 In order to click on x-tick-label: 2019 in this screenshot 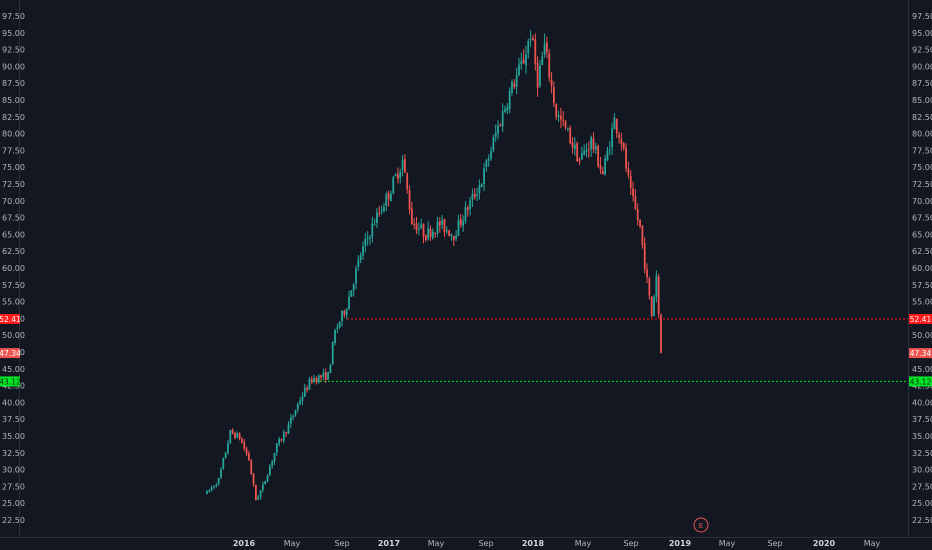, I will do `click(680, 543)`.